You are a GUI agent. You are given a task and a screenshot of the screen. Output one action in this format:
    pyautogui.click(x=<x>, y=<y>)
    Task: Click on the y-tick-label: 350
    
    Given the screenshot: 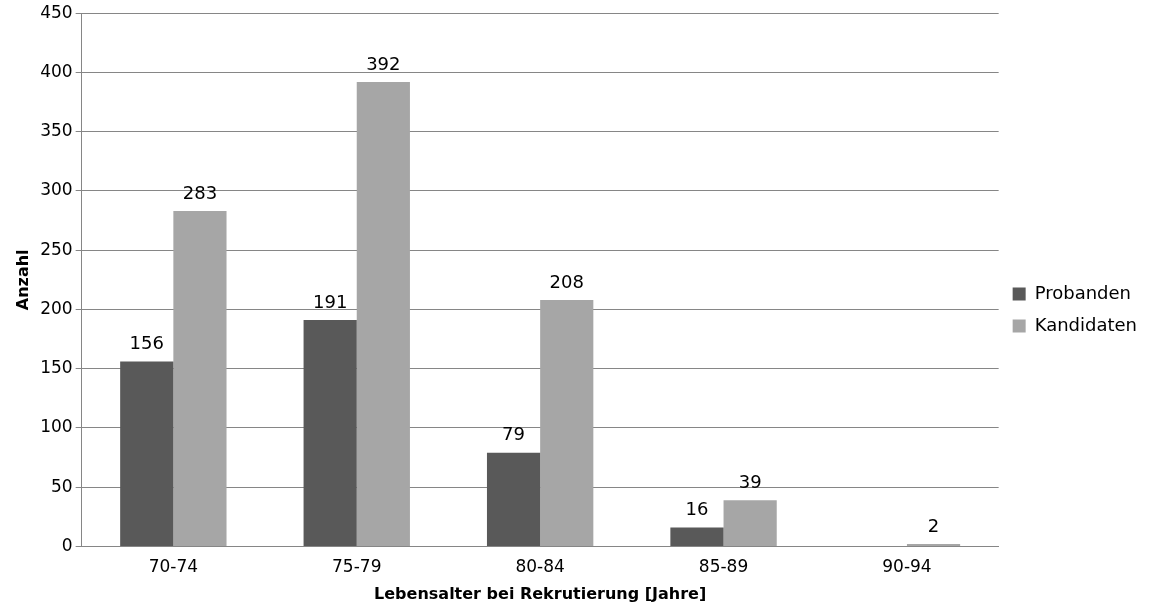 What is the action you would take?
    pyautogui.click(x=56, y=130)
    